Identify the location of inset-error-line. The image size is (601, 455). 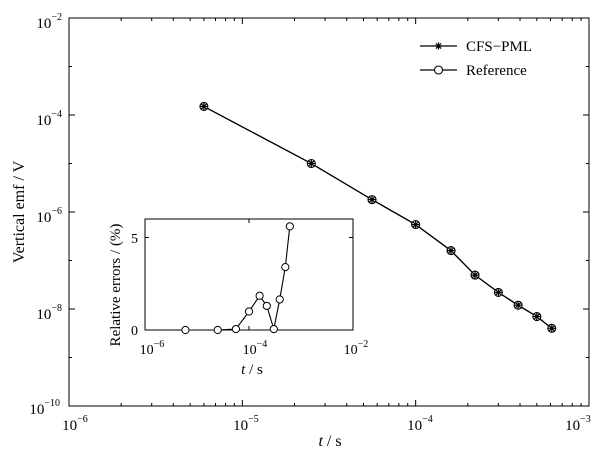
(238, 278).